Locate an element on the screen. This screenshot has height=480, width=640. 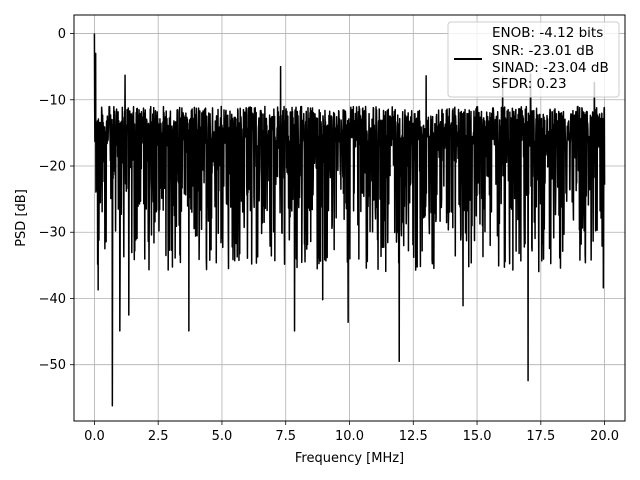
x-tick-label: 15.0 is located at coordinates (477, 436).